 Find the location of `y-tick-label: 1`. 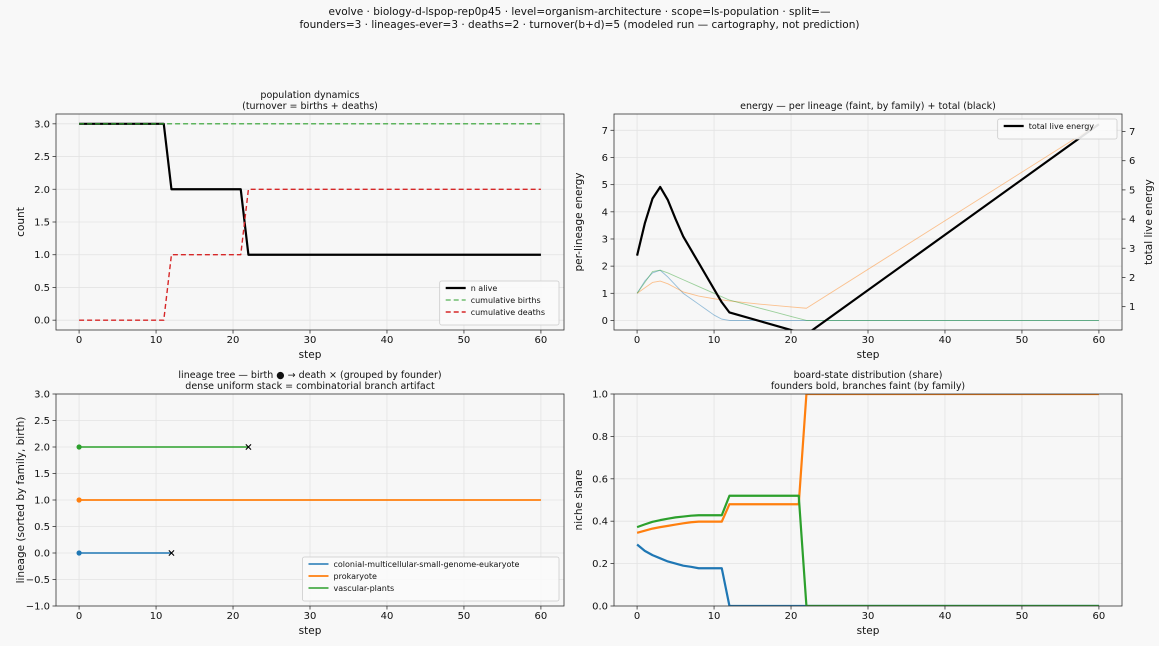

y-tick-label: 1 is located at coordinates (605, 294).